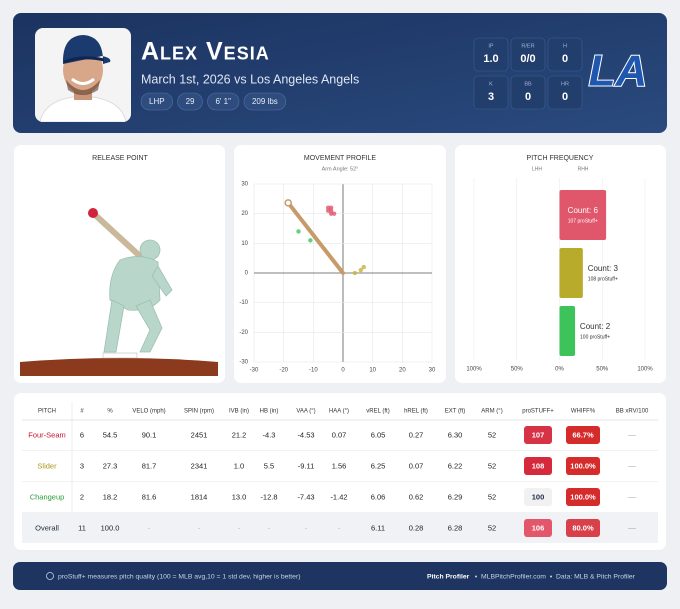 This screenshot has height=609, width=680. I want to click on table-cell: -9.11, so click(306, 465).